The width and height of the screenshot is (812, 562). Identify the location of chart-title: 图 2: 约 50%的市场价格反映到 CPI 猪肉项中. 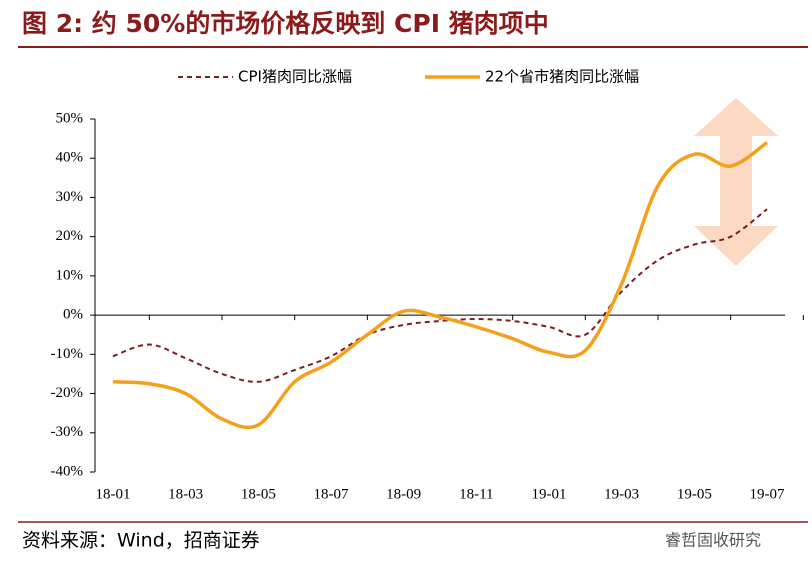
(285, 23).